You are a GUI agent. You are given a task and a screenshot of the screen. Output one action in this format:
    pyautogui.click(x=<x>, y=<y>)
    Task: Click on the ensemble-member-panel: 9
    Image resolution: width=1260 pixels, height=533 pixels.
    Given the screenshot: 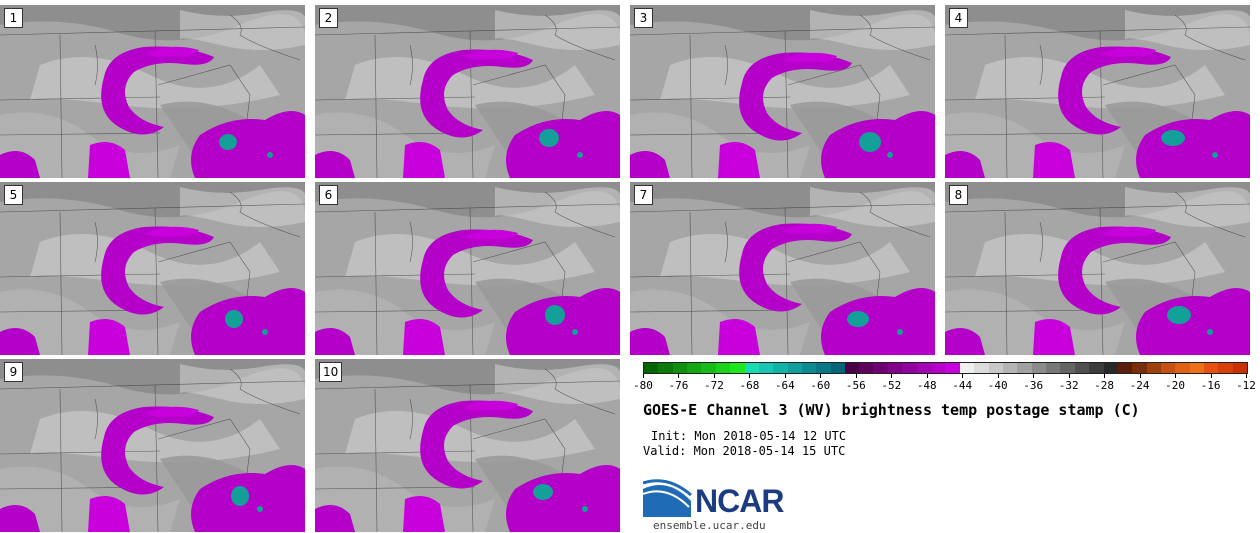 What is the action you would take?
    pyautogui.click(x=152, y=445)
    